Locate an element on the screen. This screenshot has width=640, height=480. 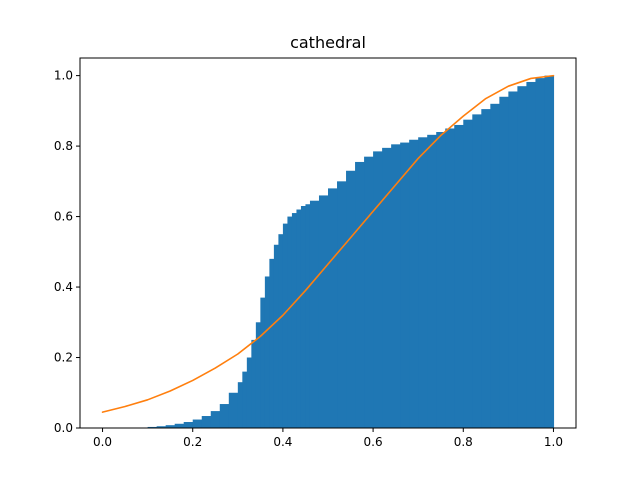
y-tick-label: 0.0 is located at coordinates (63, 428).